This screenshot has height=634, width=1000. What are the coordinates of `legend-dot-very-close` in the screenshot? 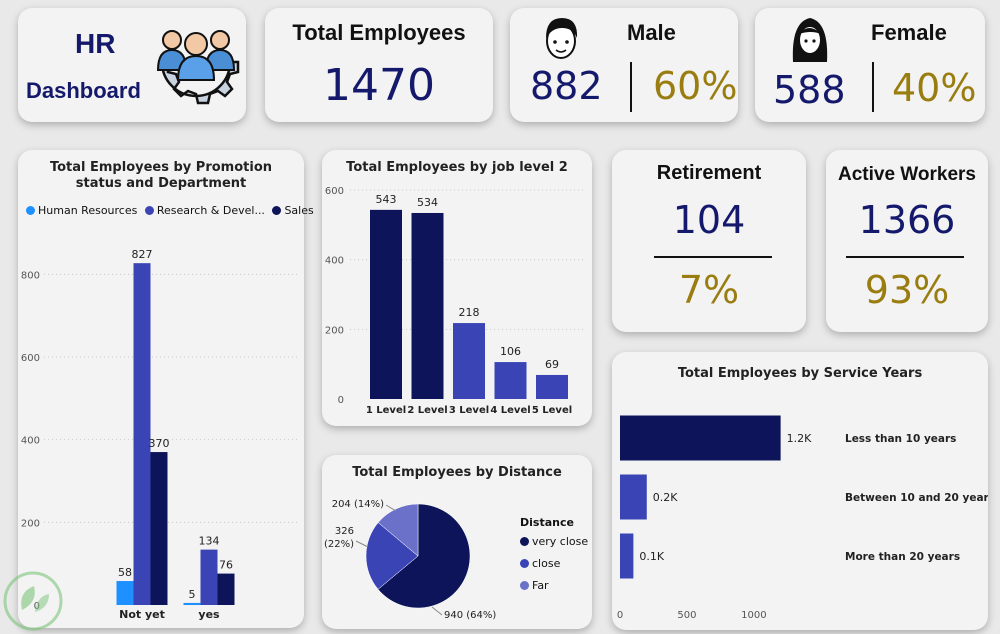 It's located at (524, 541).